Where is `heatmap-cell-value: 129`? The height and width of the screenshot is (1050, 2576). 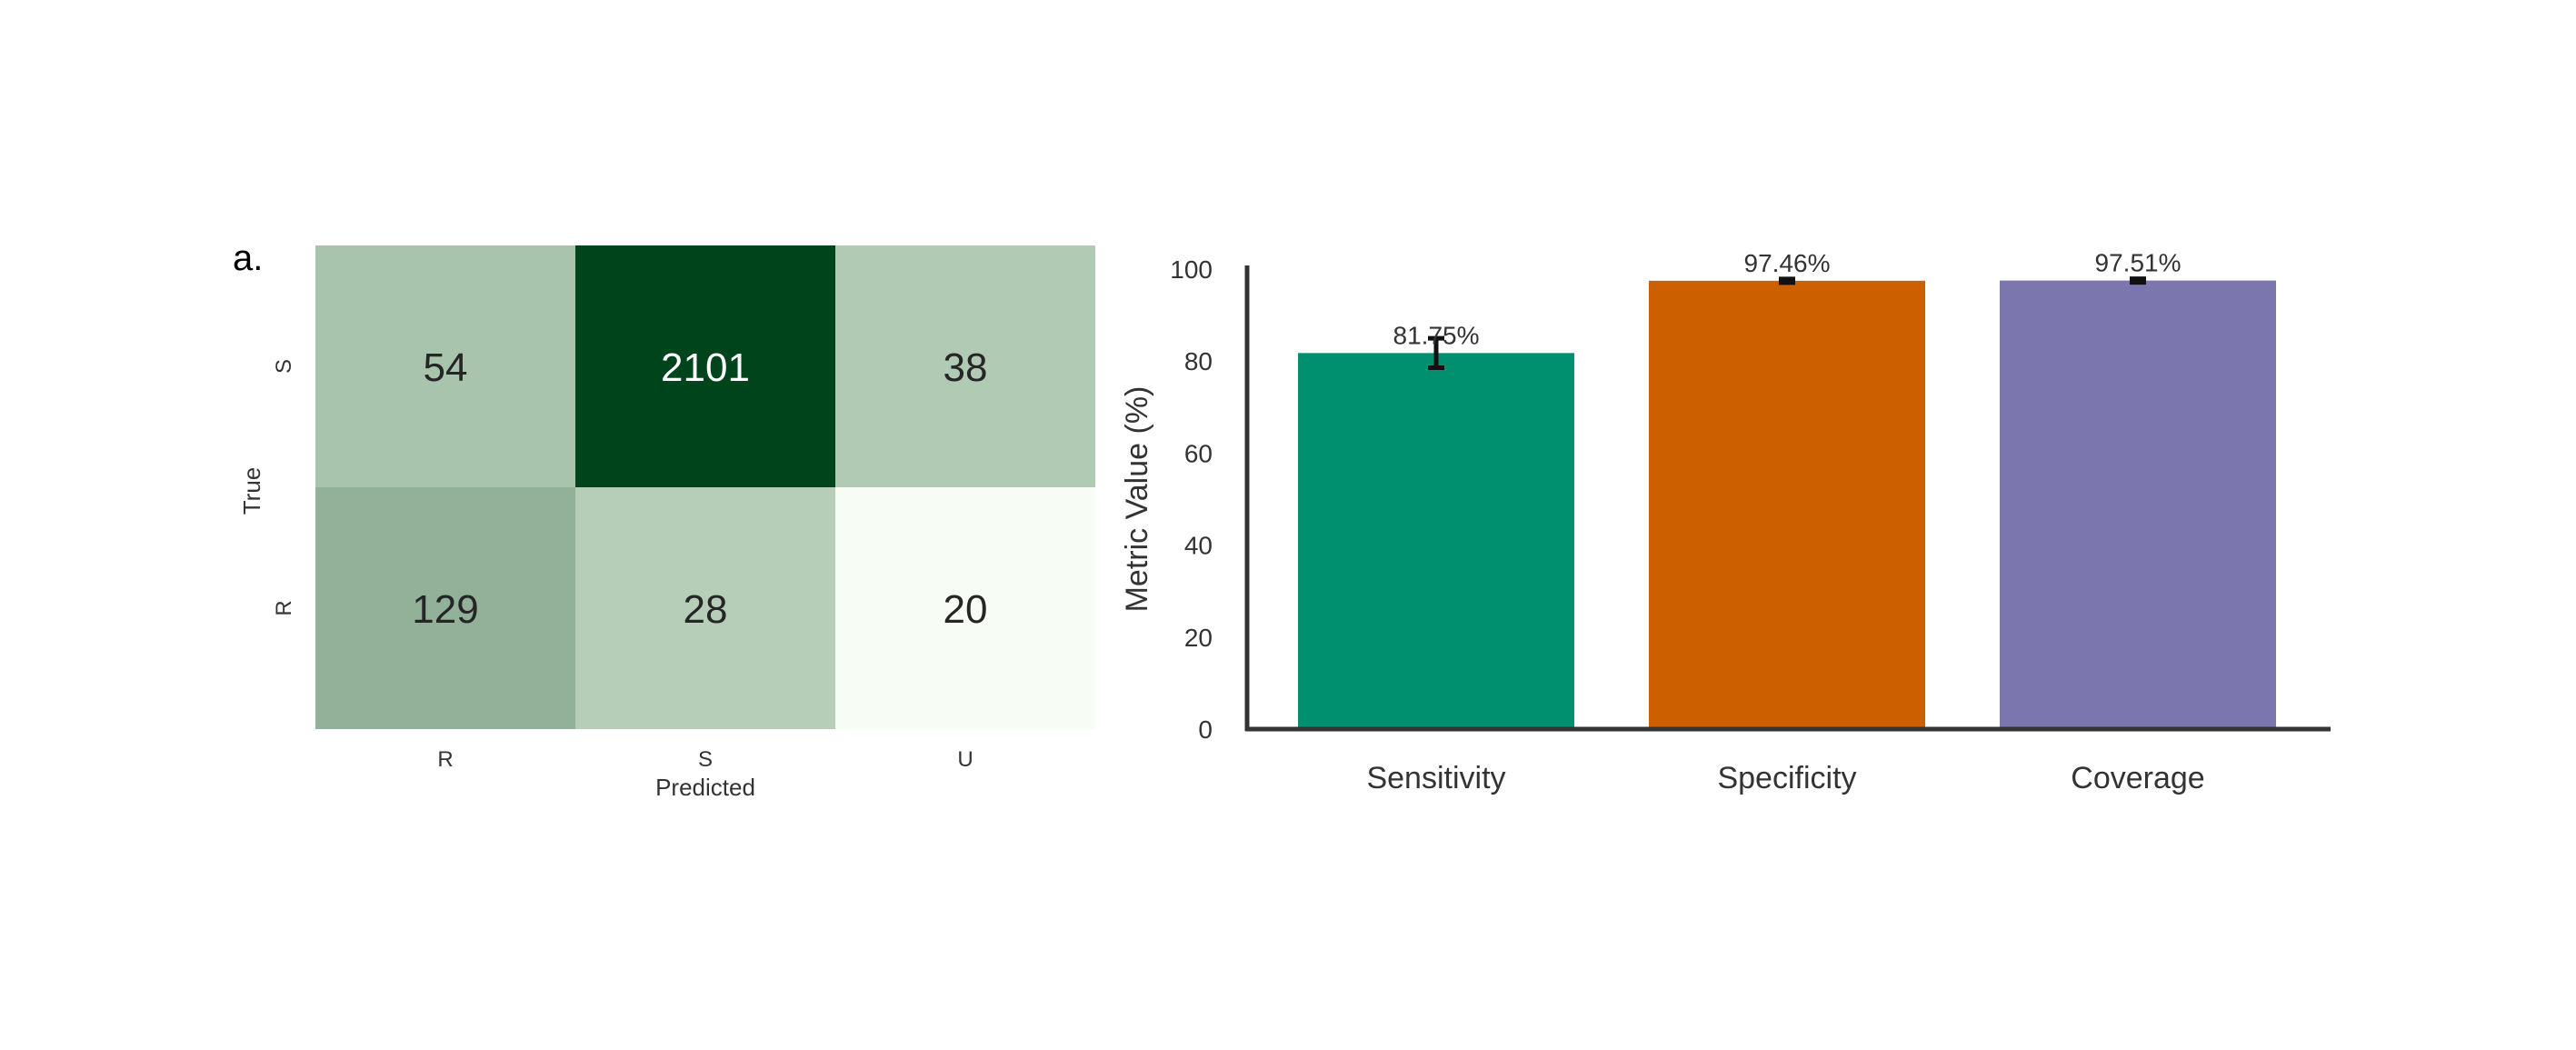
heatmap-cell-value: 129 is located at coordinates (445, 609).